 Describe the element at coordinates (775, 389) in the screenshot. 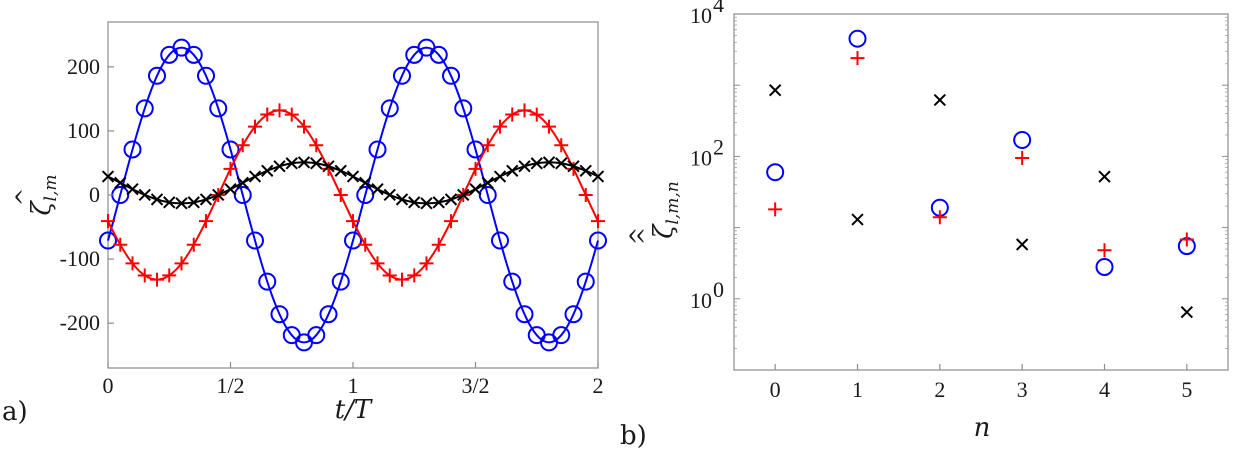

I see `panel-b-xtick-label: 0` at that location.